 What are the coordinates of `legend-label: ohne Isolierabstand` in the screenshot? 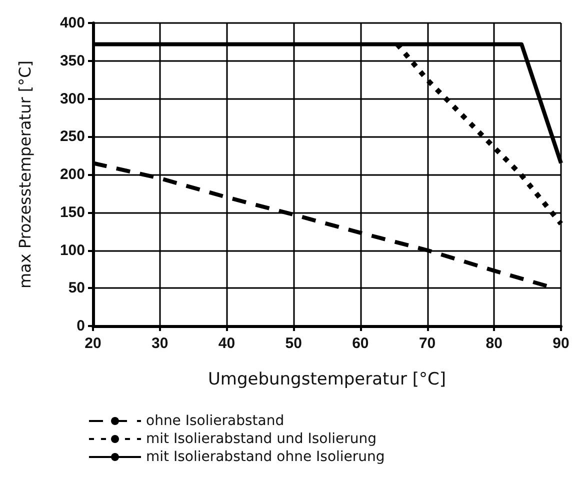 It's located at (215, 421).